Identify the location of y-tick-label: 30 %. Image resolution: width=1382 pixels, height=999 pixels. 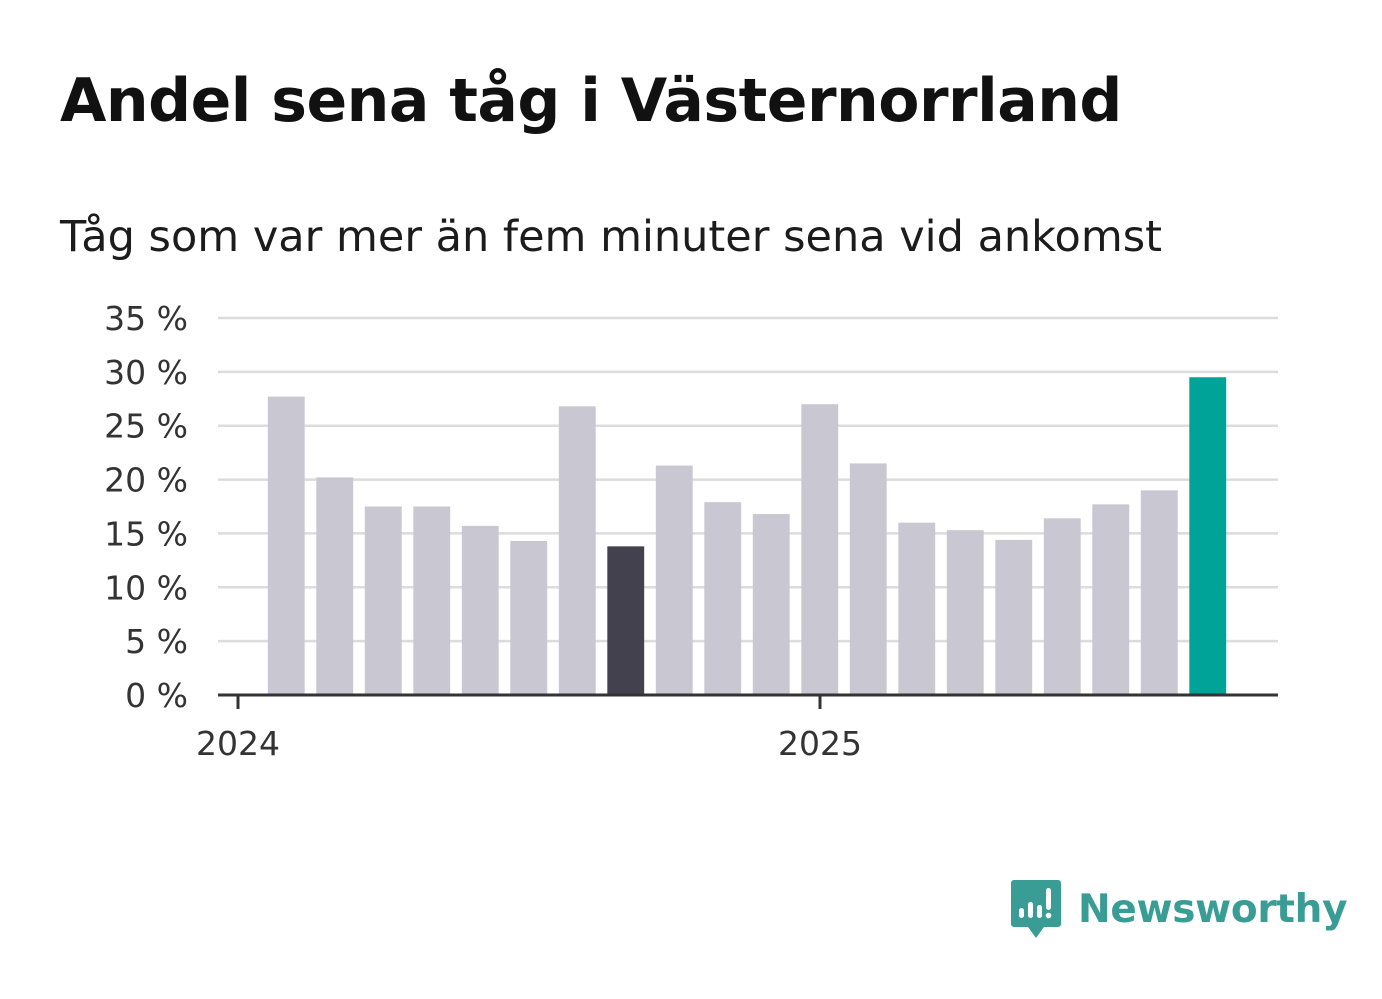
(146, 372).